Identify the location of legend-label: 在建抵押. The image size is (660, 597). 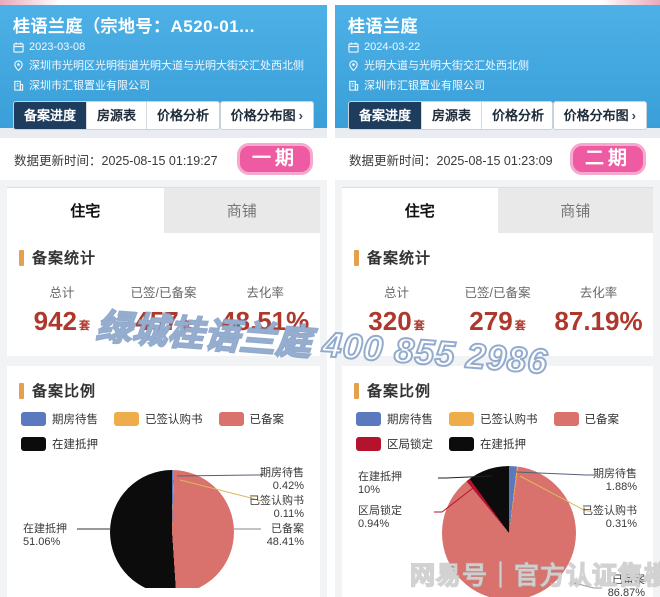
(75, 445).